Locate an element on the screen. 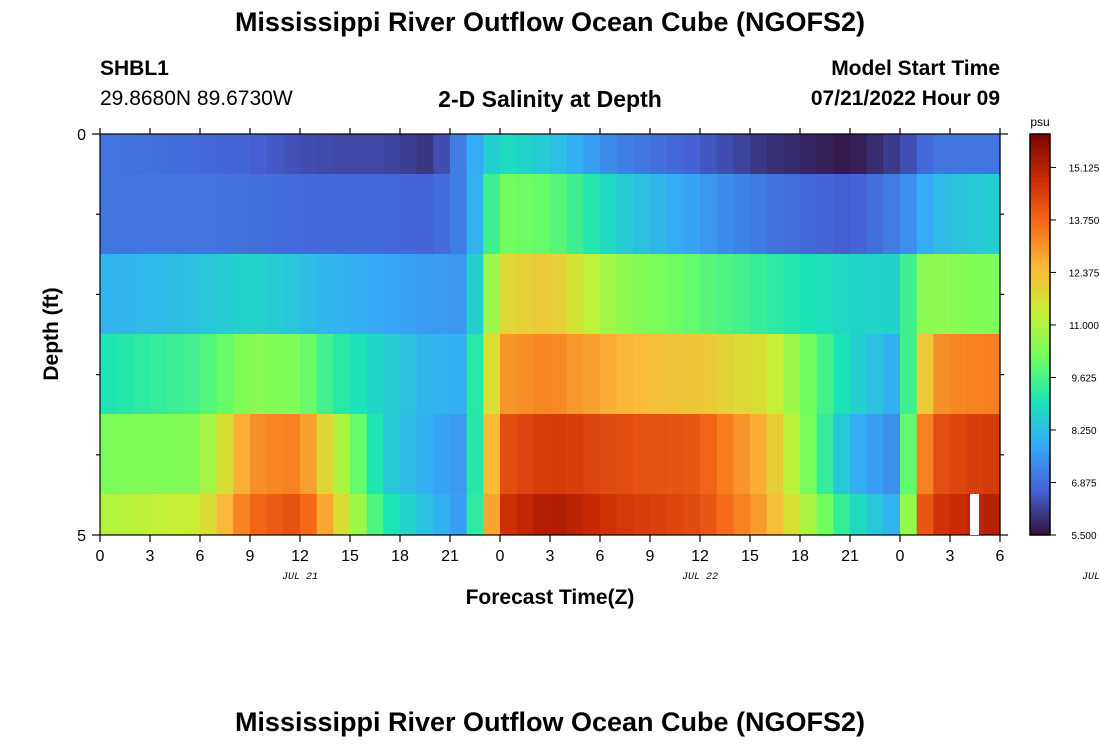 The width and height of the screenshot is (1100, 750). y-tick-label: 5 is located at coordinates (81, 536).